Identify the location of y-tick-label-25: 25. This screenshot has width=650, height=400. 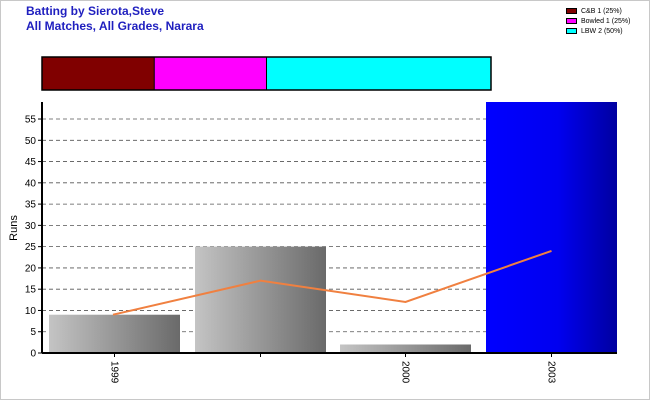
(31, 247).